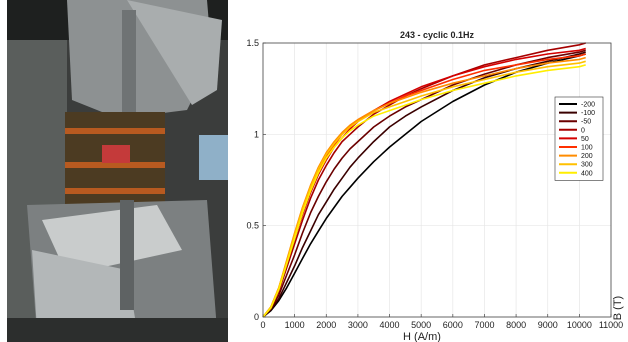  I want to click on x-tick-label: 11000, so click(611, 325).